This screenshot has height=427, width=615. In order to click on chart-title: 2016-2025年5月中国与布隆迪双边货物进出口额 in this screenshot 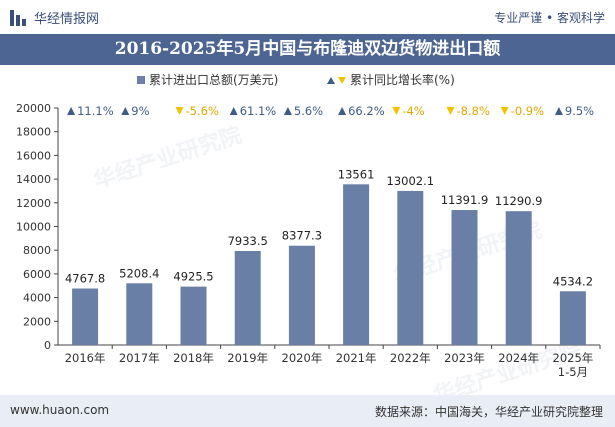, I will do `click(307, 49)`.